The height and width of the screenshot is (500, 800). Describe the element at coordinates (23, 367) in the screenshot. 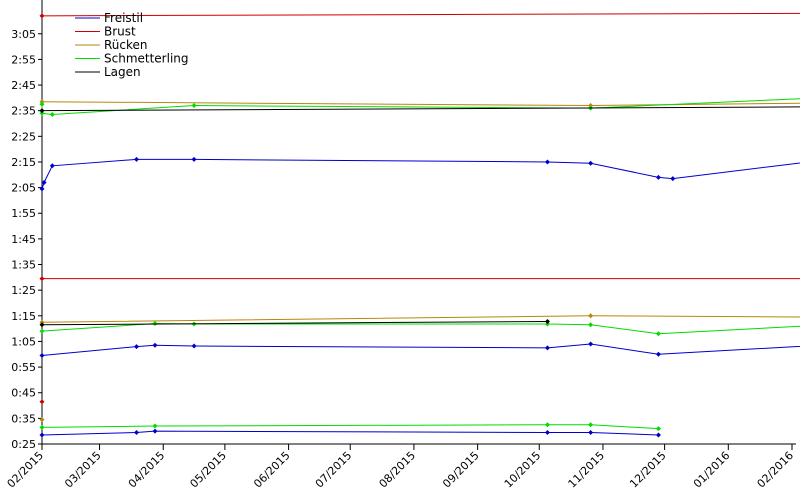

I see `y-tick-label: 0:55` at that location.